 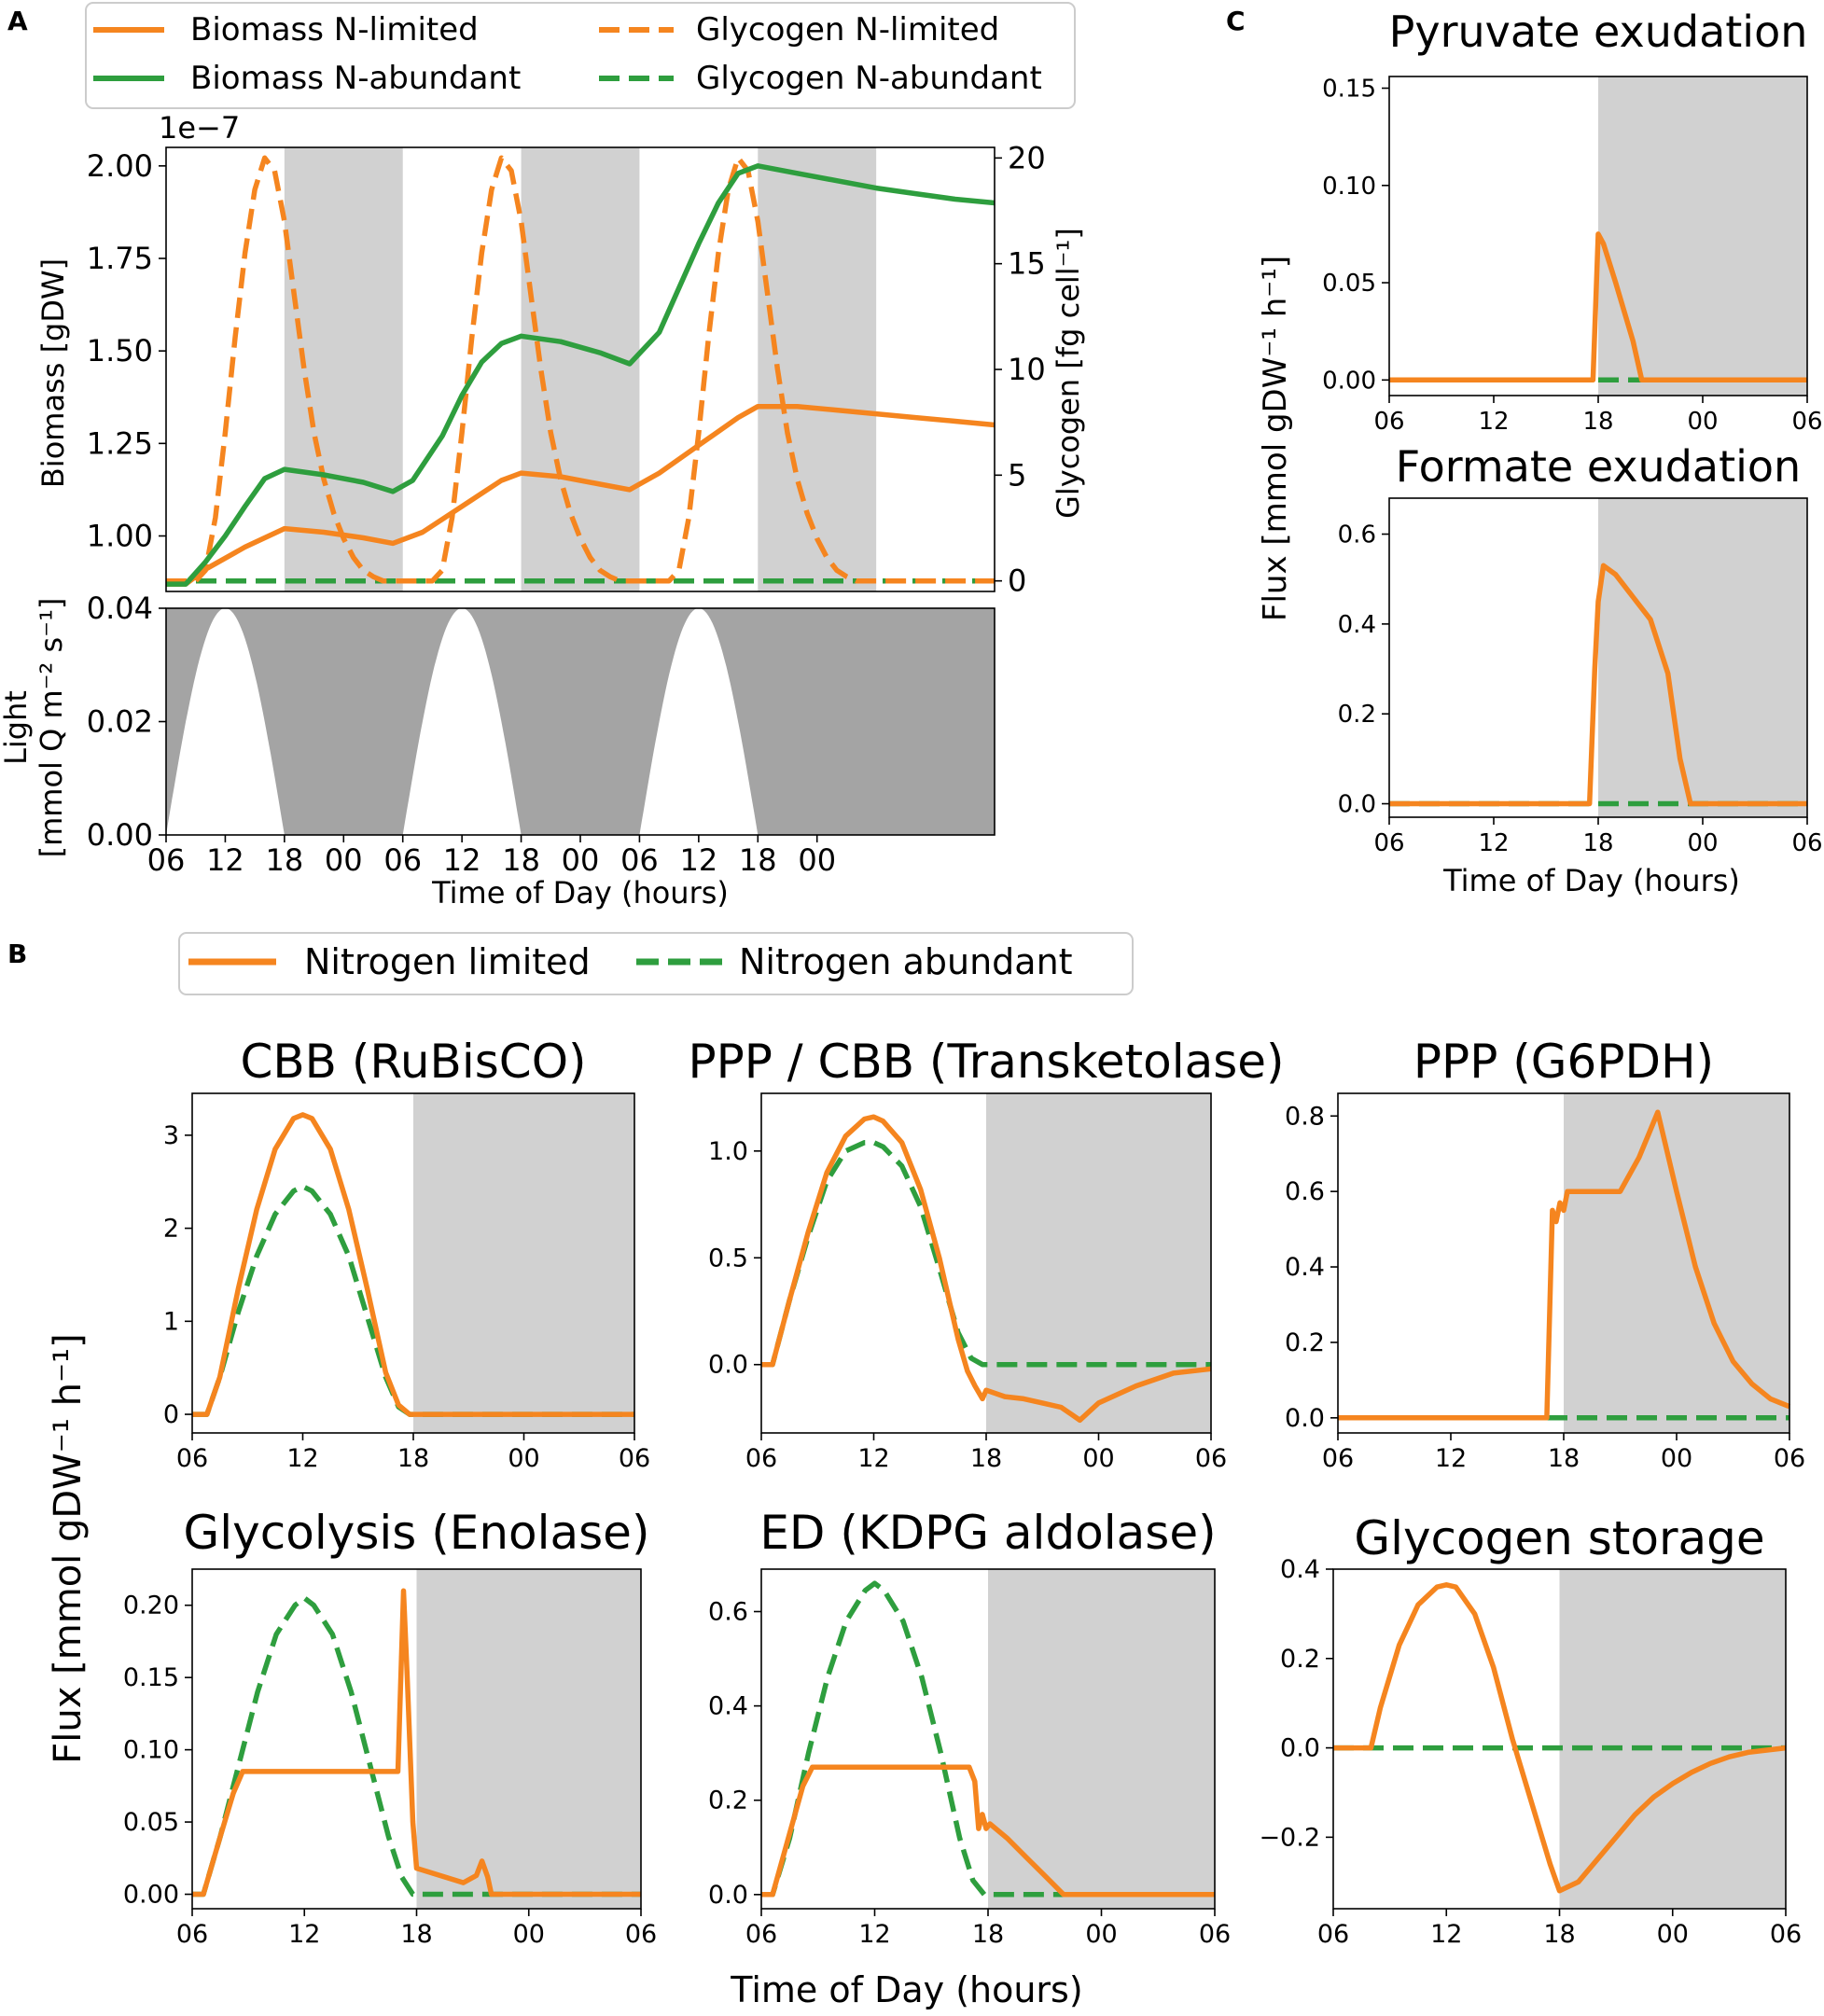 I want to click on b_g6pdh-ytick-label: 0.2, so click(x=1305, y=1343).